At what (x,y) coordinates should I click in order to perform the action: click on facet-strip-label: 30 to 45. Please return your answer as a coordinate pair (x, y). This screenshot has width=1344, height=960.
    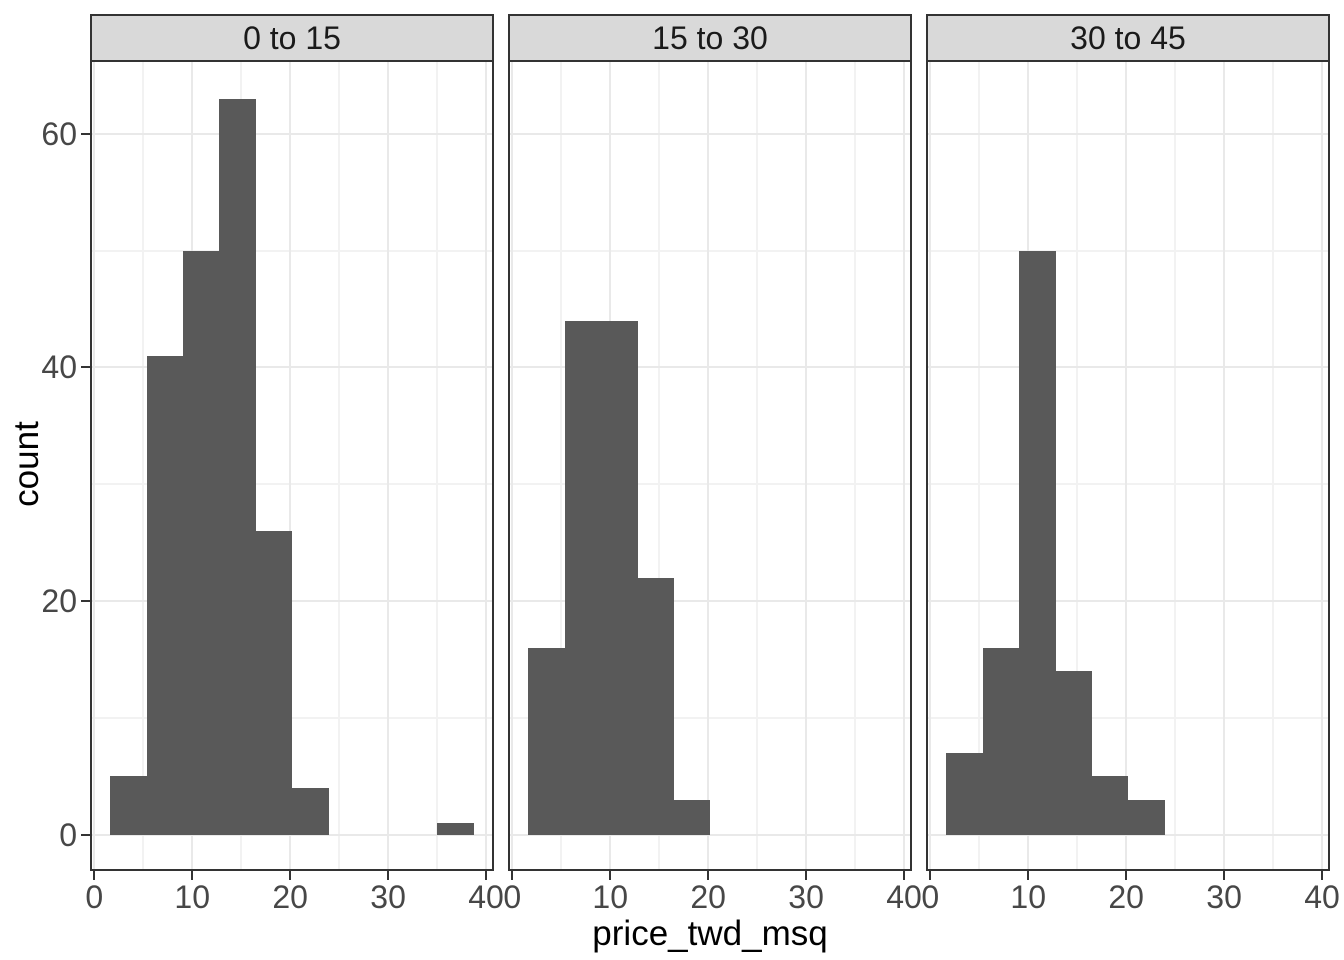
    Looking at the image, I should click on (1128, 37).